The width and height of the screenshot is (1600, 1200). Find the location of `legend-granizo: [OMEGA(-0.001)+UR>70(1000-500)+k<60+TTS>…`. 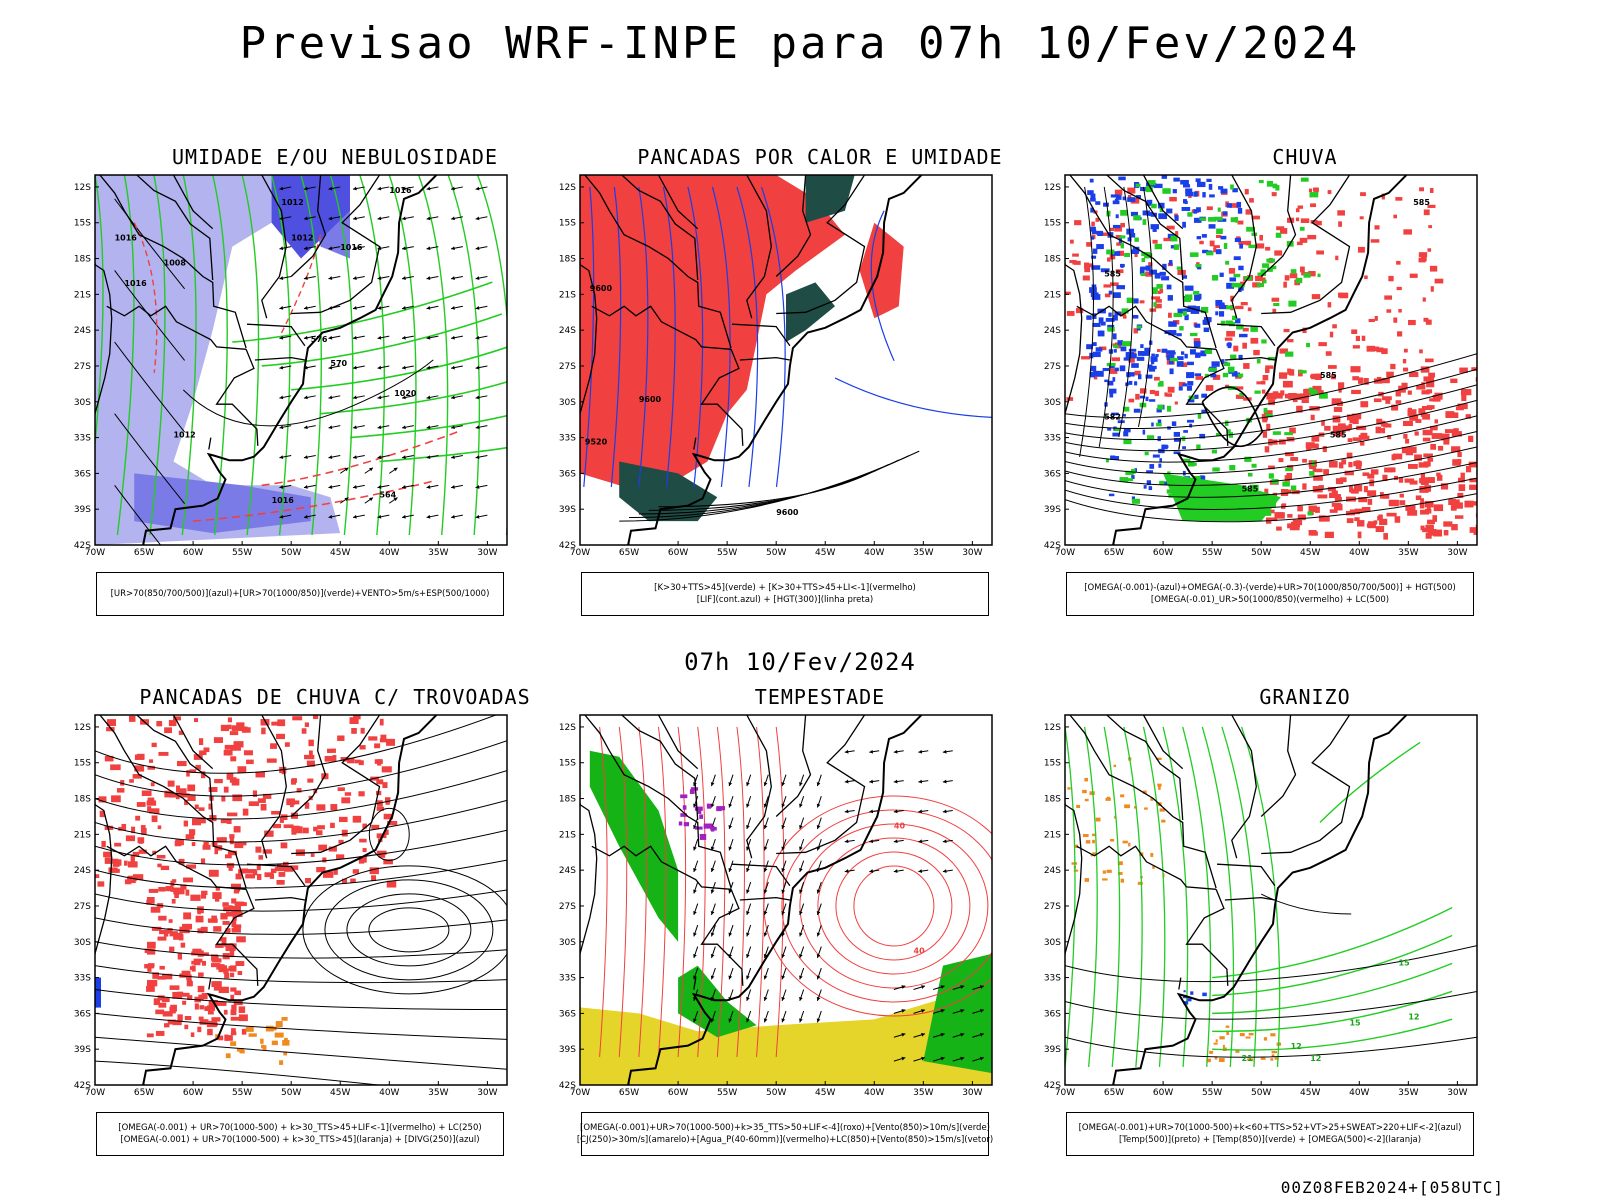

legend-granizo: [OMEGA(-0.001)+UR>70(1000-500)+k<60+TTS>… is located at coordinates (1270, 1134).